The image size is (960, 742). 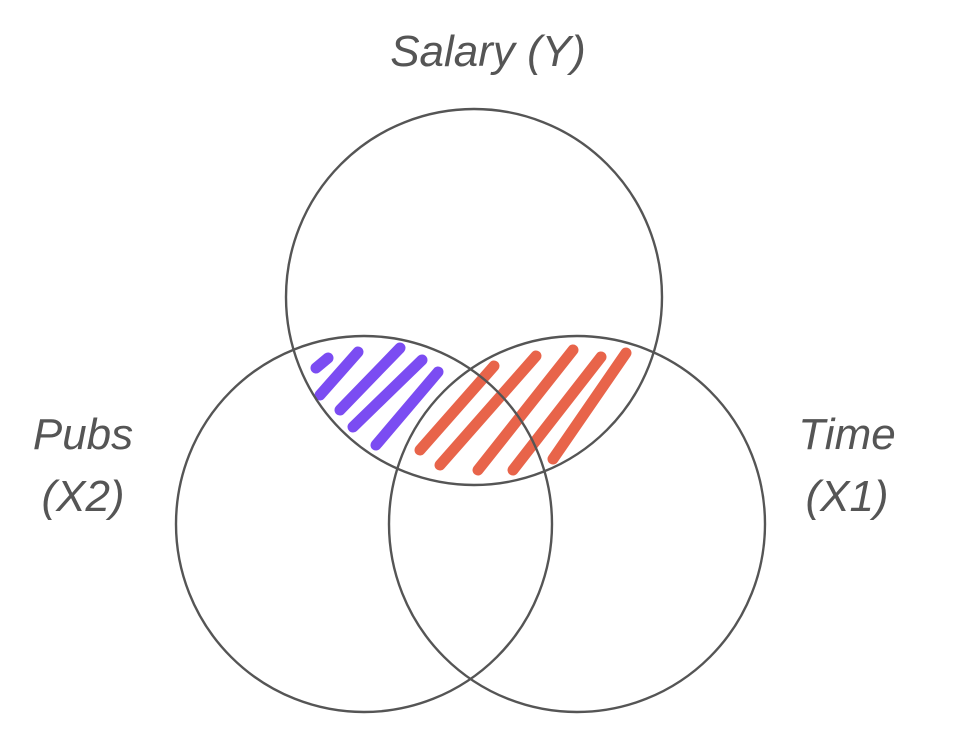 What do you see at coordinates (83, 434) in the screenshot?
I see `pubs-label-name: Pubs` at bounding box center [83, 434].